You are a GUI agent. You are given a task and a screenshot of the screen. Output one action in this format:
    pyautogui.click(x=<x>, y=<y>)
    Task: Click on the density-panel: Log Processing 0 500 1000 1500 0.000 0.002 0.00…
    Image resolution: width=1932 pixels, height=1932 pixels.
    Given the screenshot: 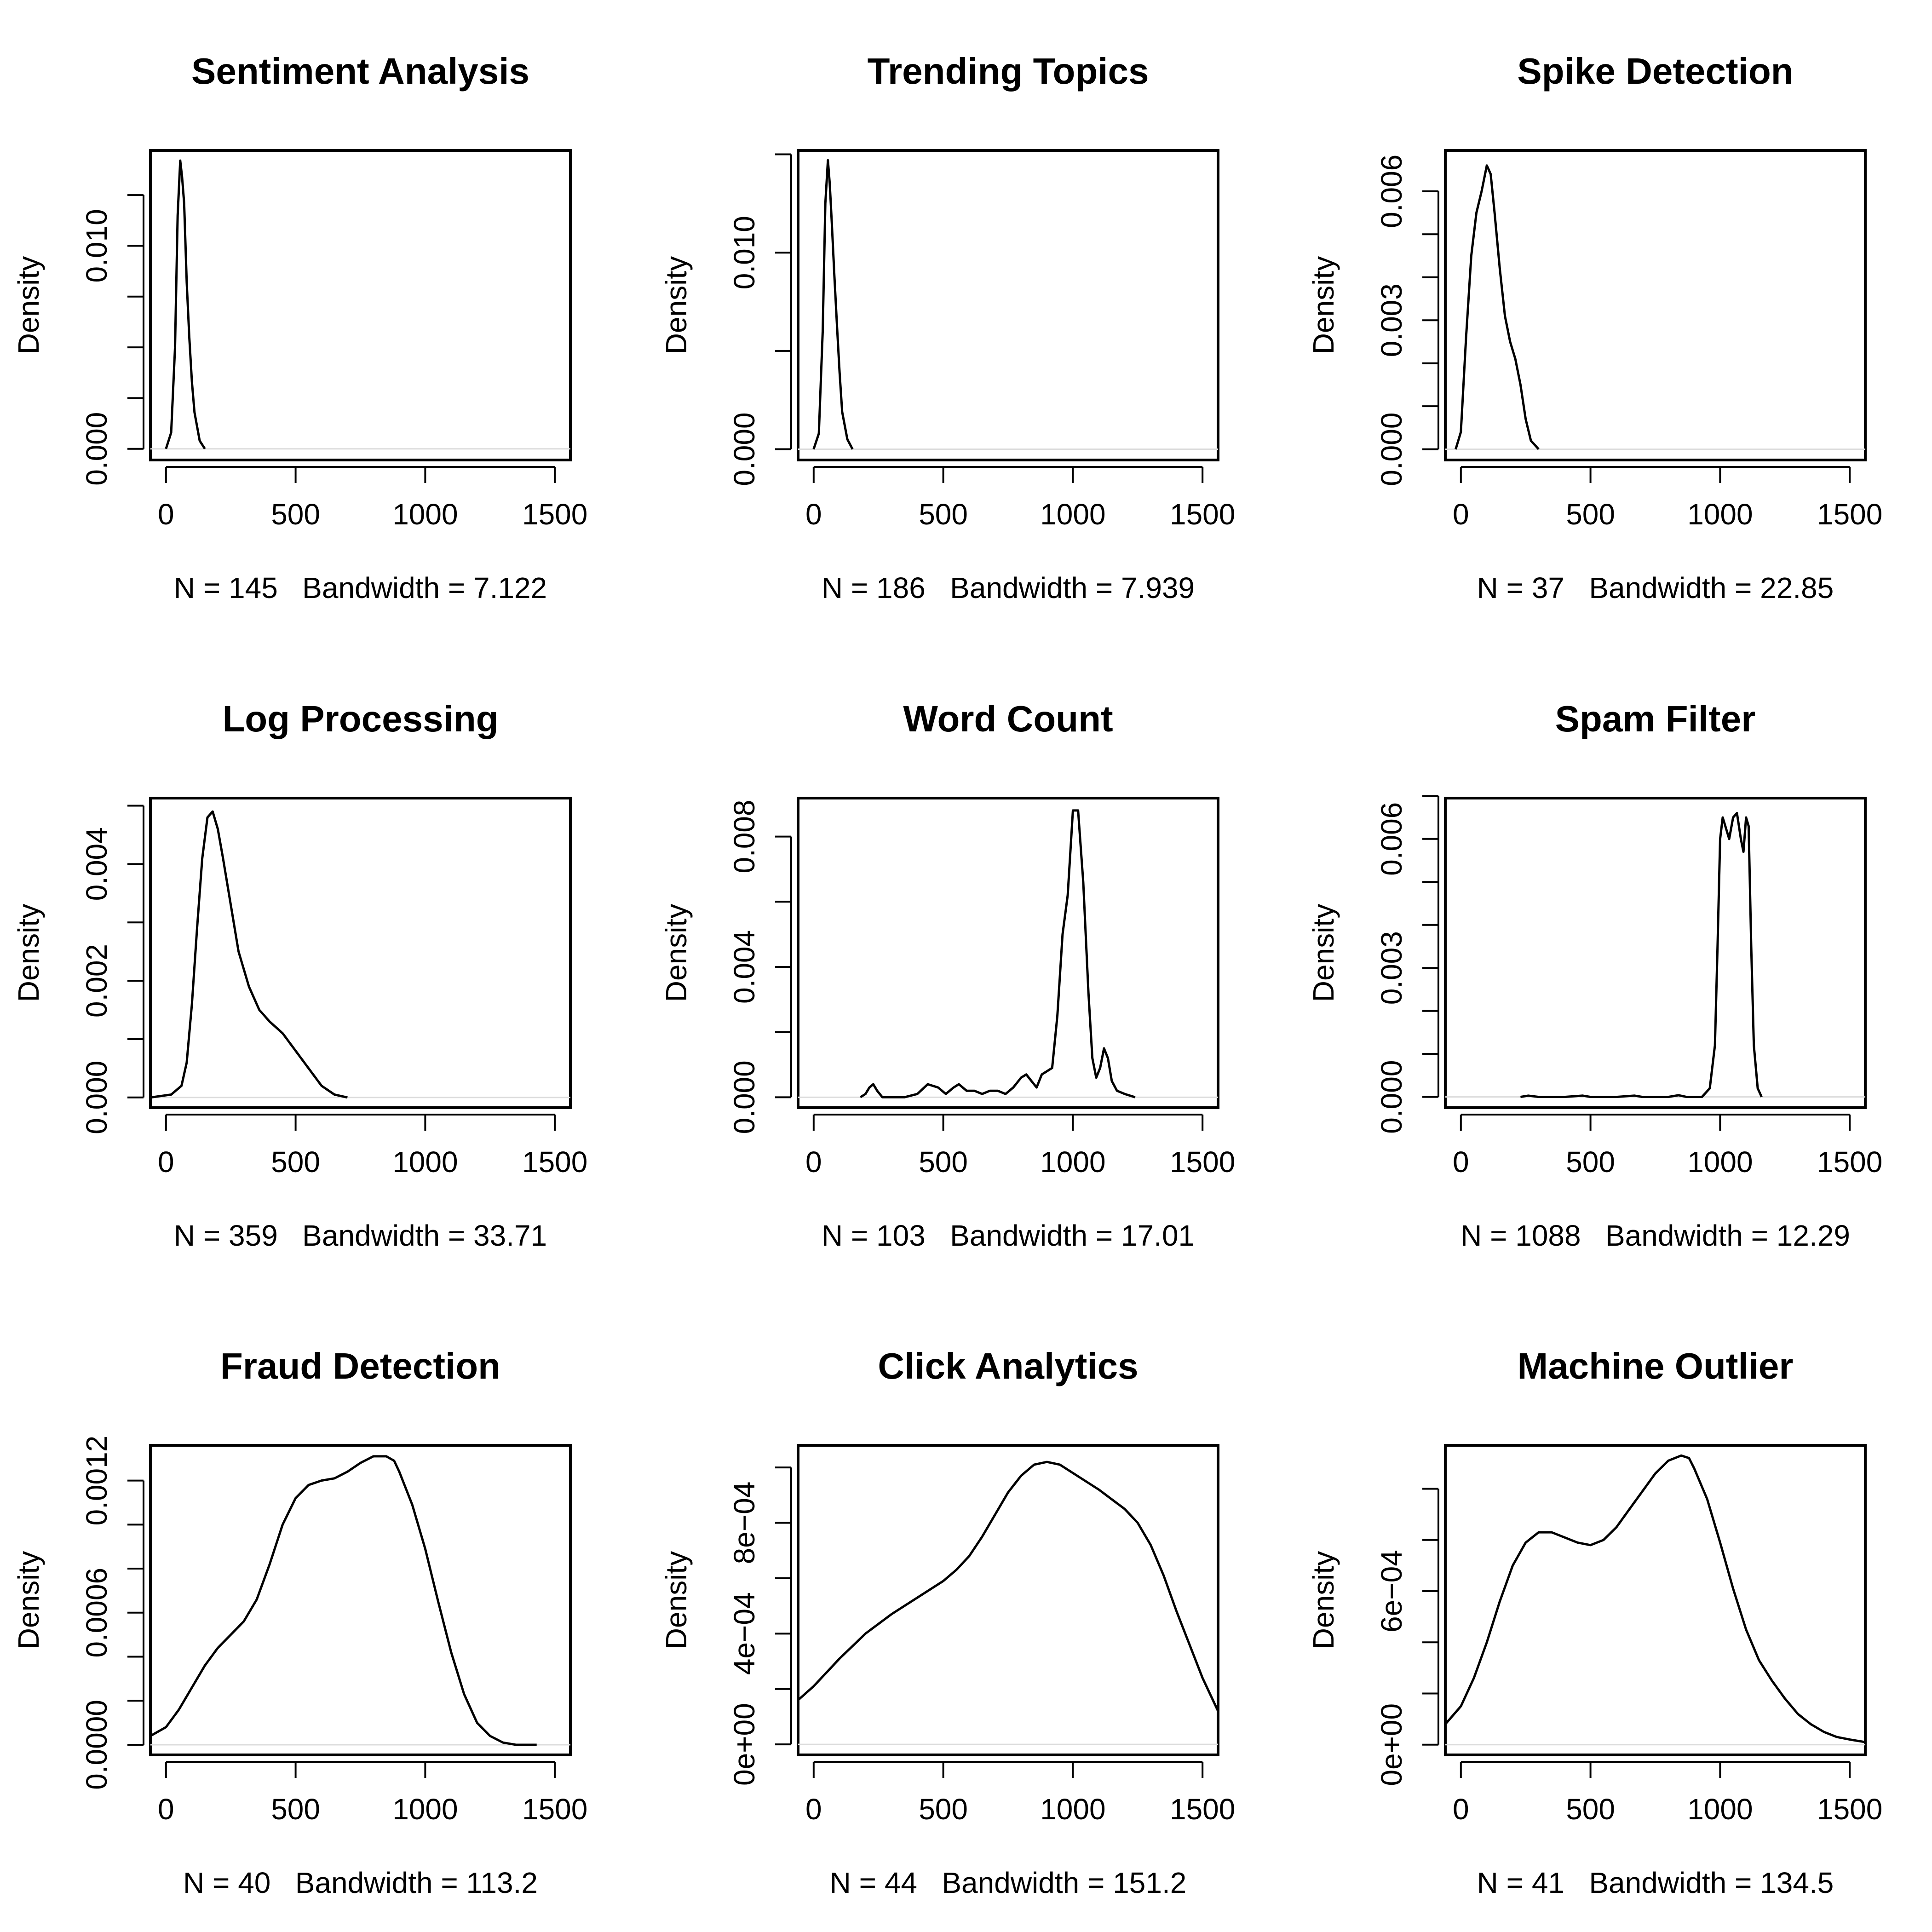 What is the action you would take?
    pyautogui.click(x=299, y=975)
    